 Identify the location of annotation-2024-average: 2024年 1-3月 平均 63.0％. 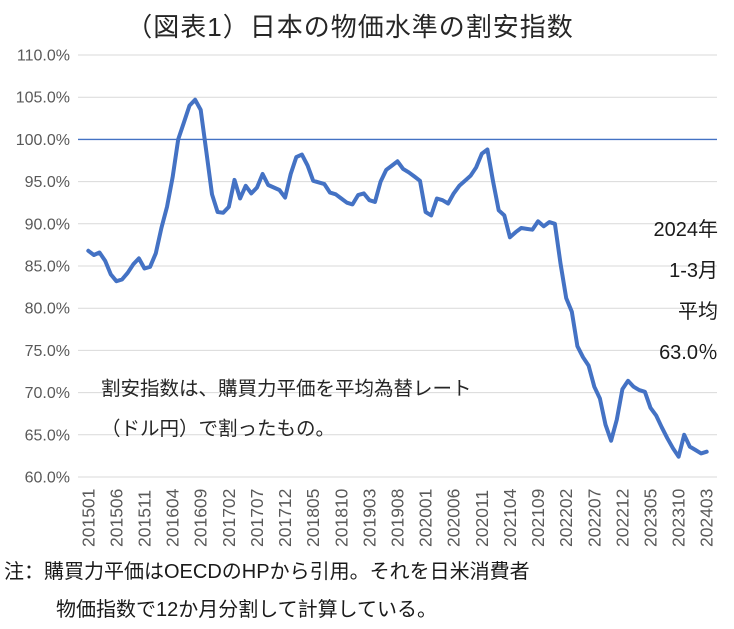
(686, 292).